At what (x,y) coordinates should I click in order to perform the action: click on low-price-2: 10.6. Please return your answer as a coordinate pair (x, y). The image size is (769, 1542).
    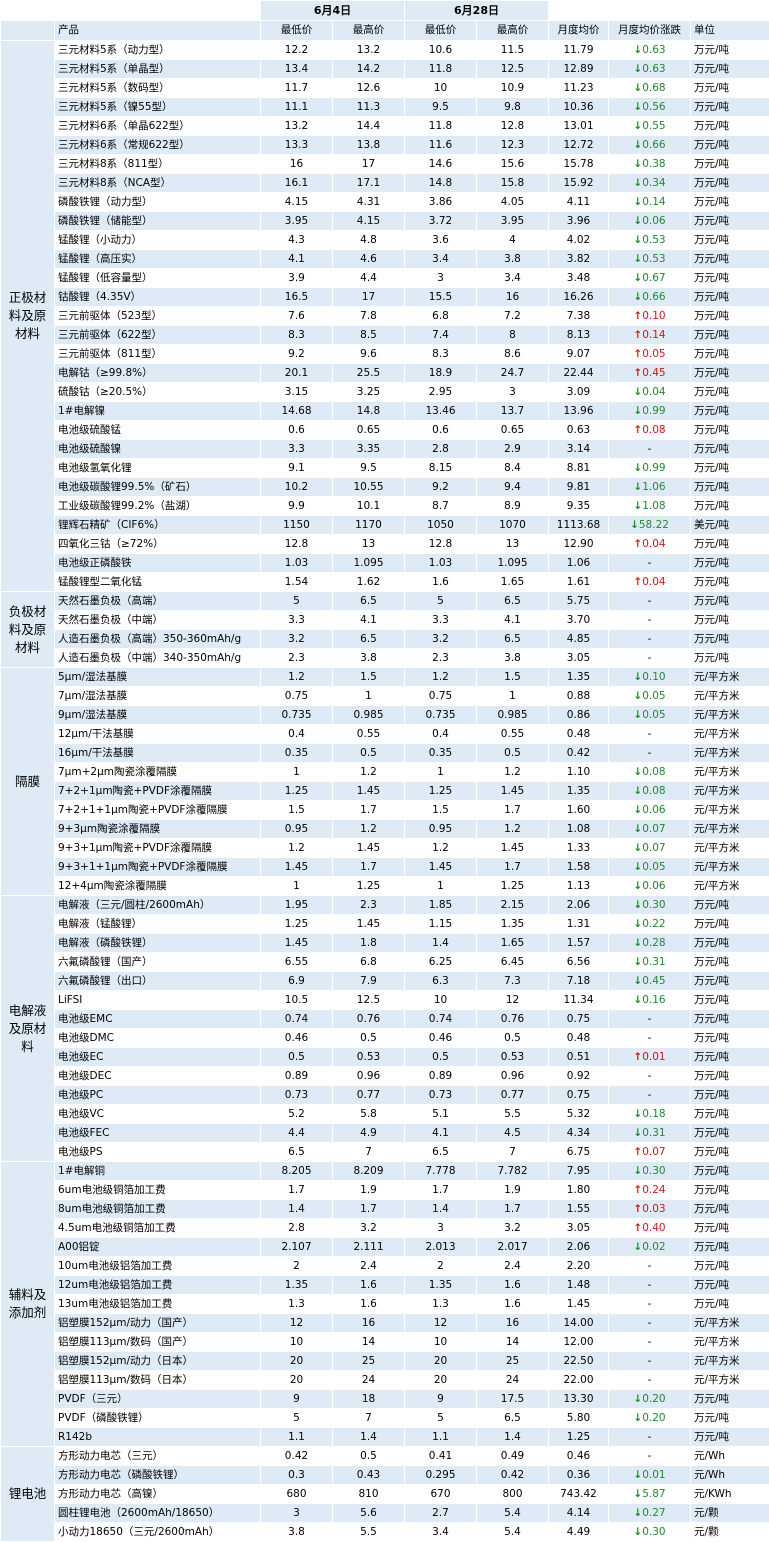
    Looking at the image, I should click on (441, 50).